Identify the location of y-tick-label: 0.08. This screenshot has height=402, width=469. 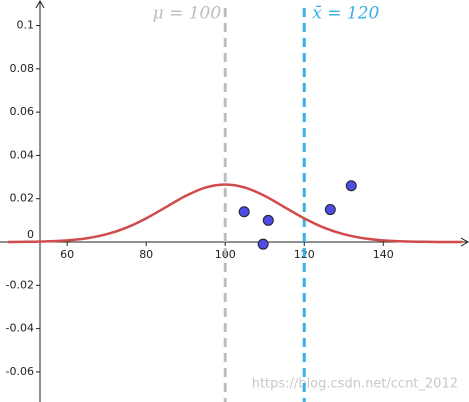
(22, 68).